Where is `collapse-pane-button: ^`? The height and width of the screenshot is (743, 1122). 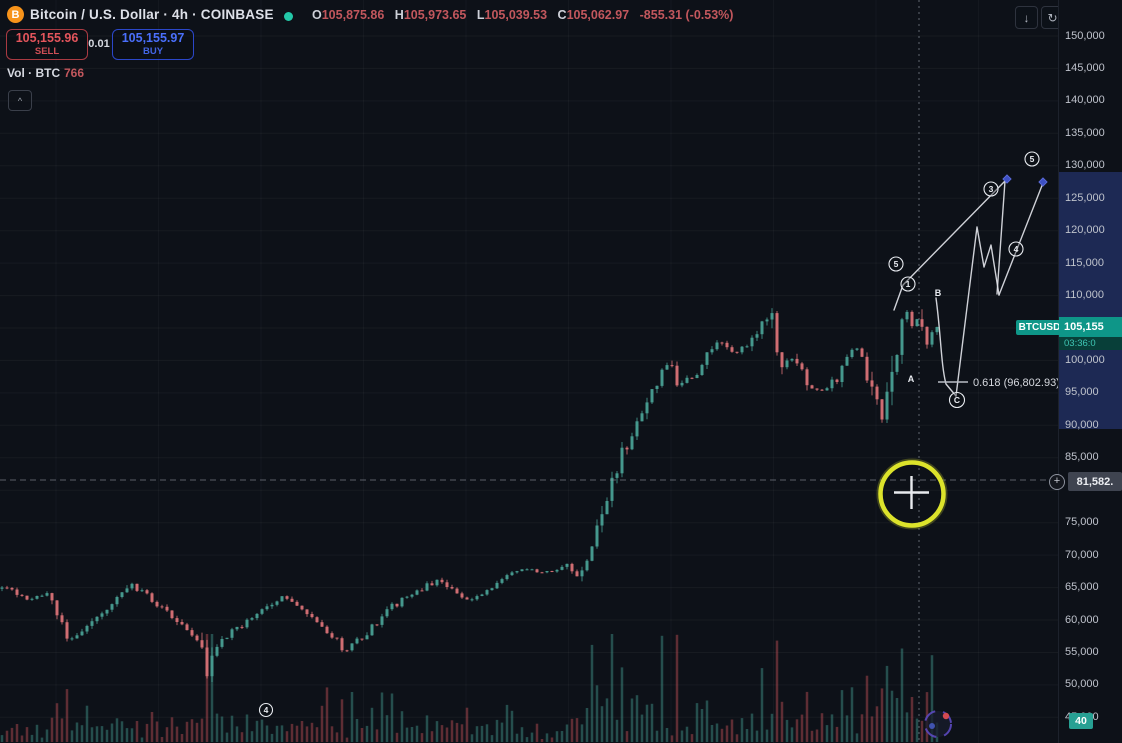
collapse-pane-button: ^ is located at coordinates (20, 100).